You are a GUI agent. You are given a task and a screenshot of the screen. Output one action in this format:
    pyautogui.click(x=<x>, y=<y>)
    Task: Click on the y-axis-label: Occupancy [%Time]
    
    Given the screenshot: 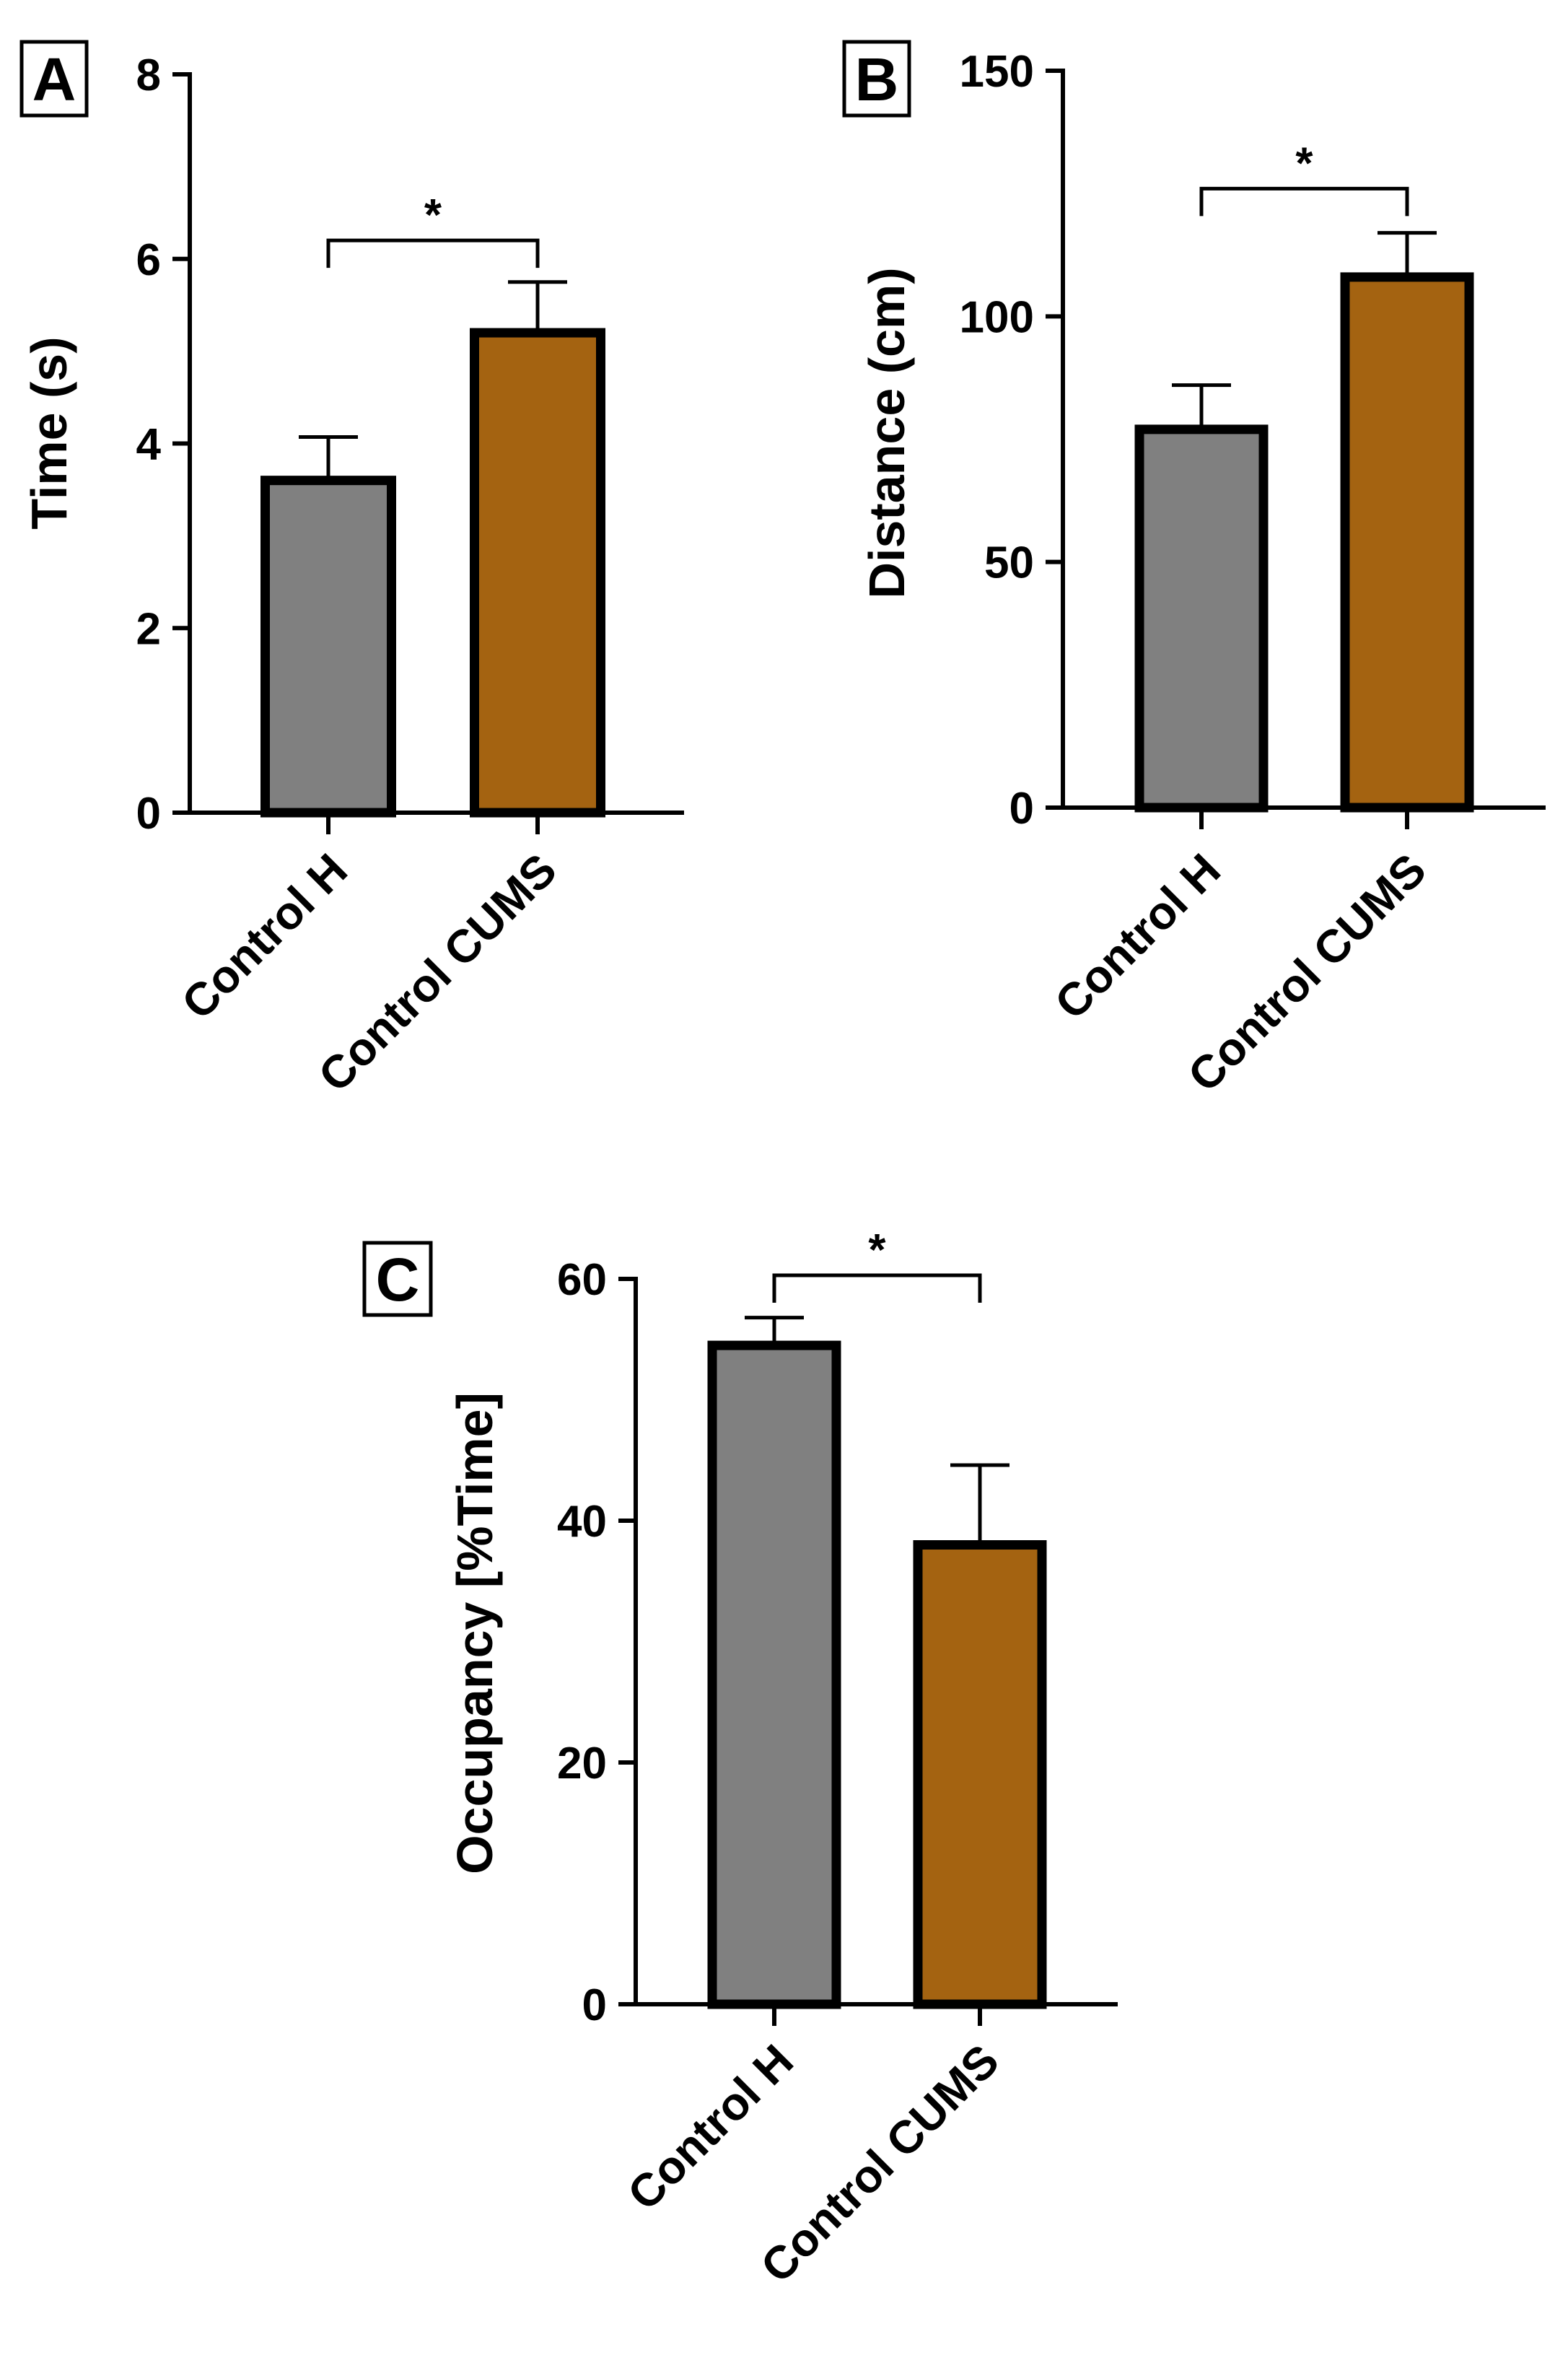 What is the action you would take?
    pyautogui.click(x=475, y=1633)
    